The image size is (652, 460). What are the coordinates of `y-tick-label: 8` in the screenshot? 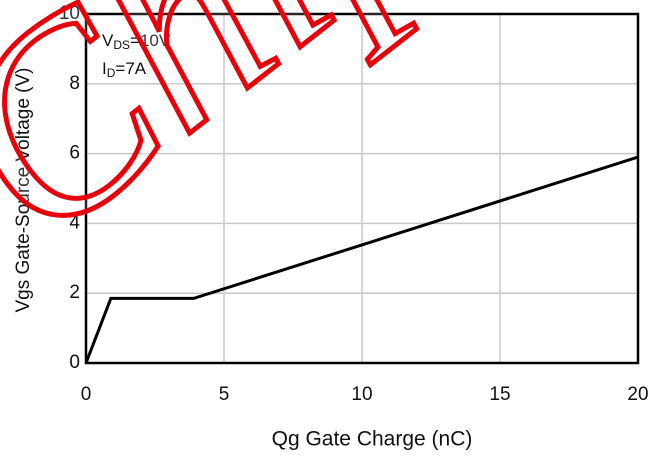 It's located at (74, 83).